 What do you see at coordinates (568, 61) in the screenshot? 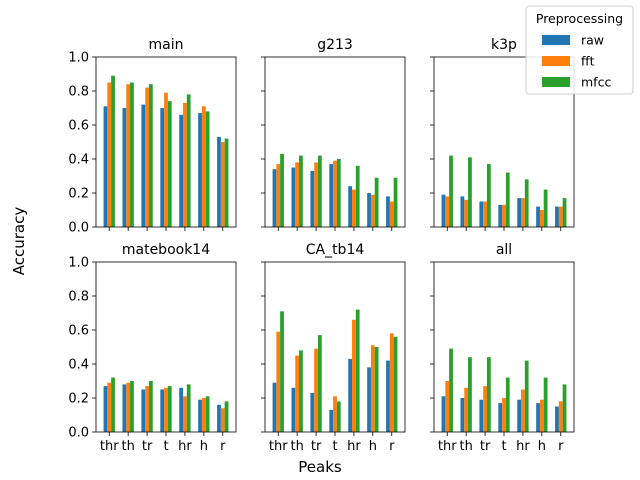
I see `legend-item-fft: fft` at bounding box center [568, 61].